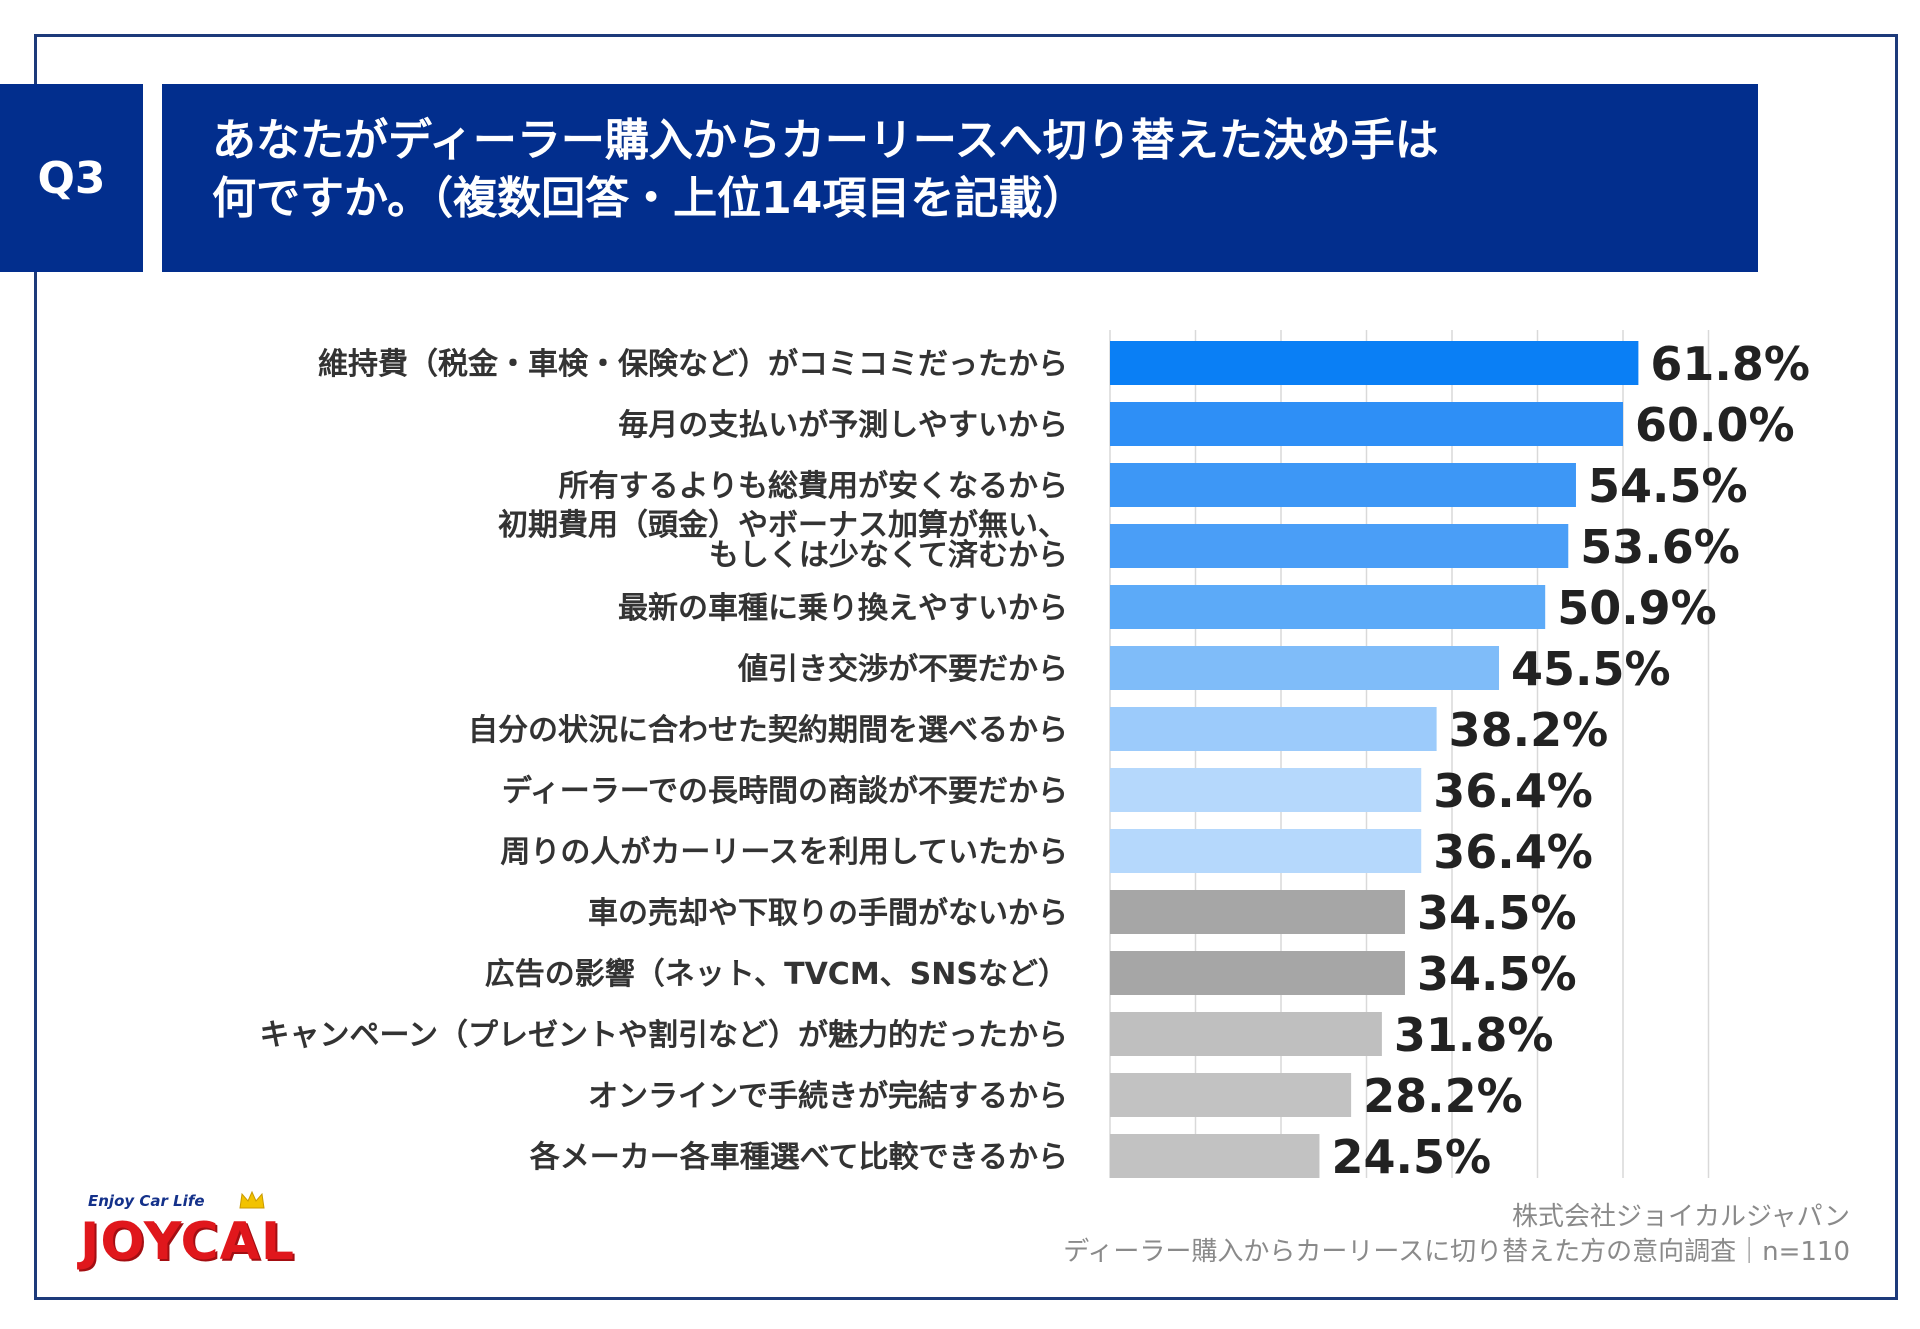  I want to click on title-line-1: あなたがディーラー購入からカーリースへ切り替えた決め手は, so click(825, 140).